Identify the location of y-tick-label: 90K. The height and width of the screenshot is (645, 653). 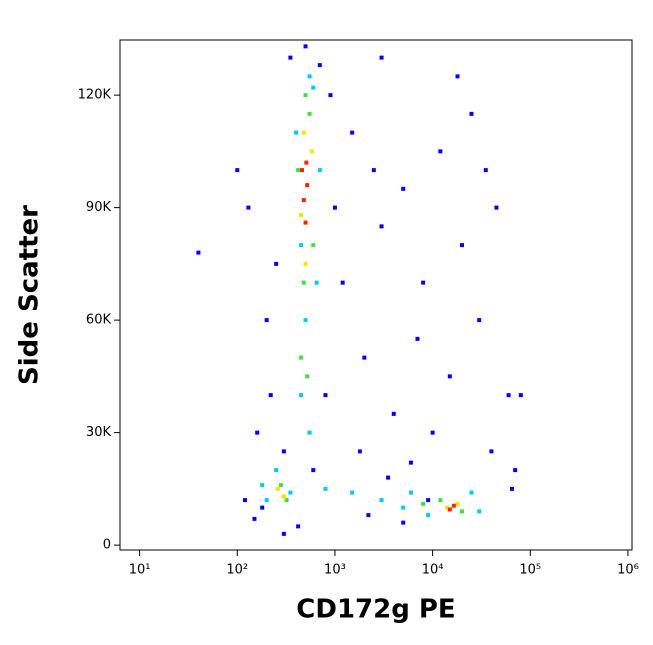
(99, 207).